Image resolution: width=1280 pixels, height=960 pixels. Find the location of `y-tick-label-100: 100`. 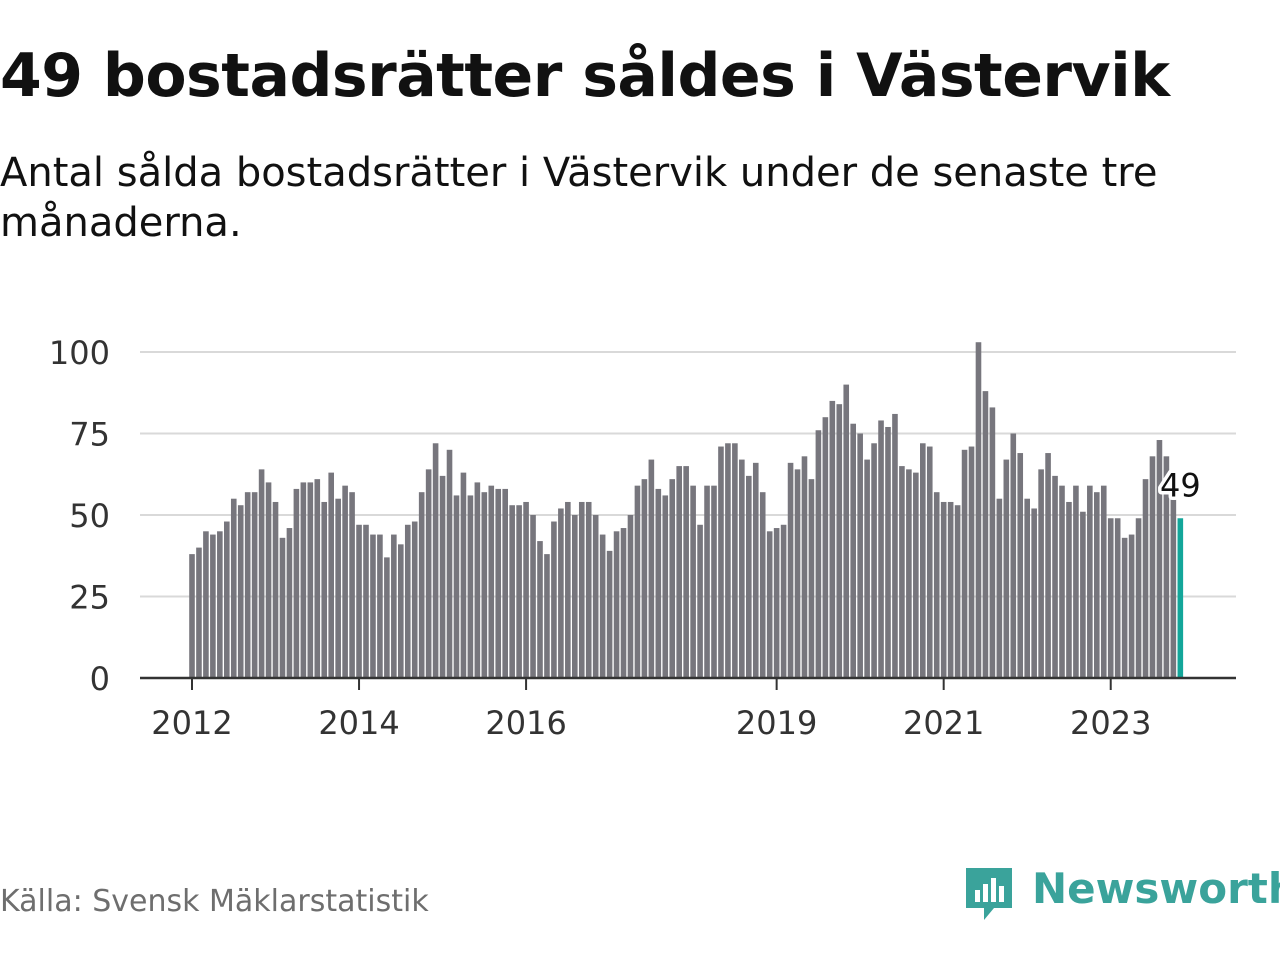

y-tick-label-100: 100 is located at coordinates (79, 353).